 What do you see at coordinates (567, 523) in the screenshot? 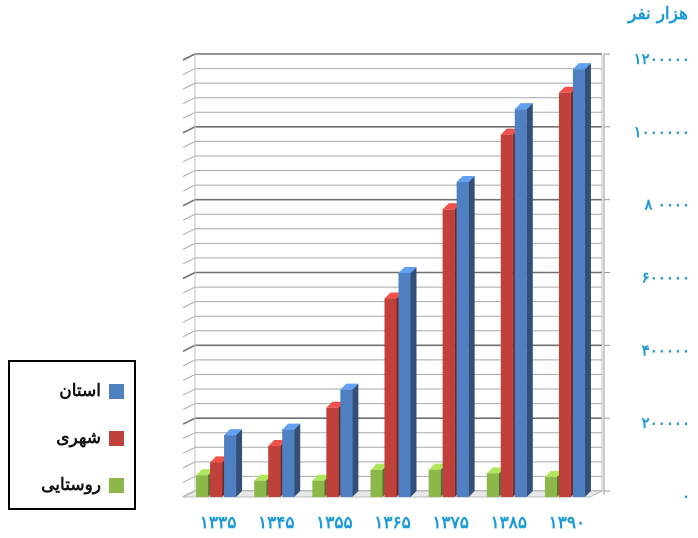
I see `x-tick-label-6: ۱۳۹۰` at bounding box center [567, 523].